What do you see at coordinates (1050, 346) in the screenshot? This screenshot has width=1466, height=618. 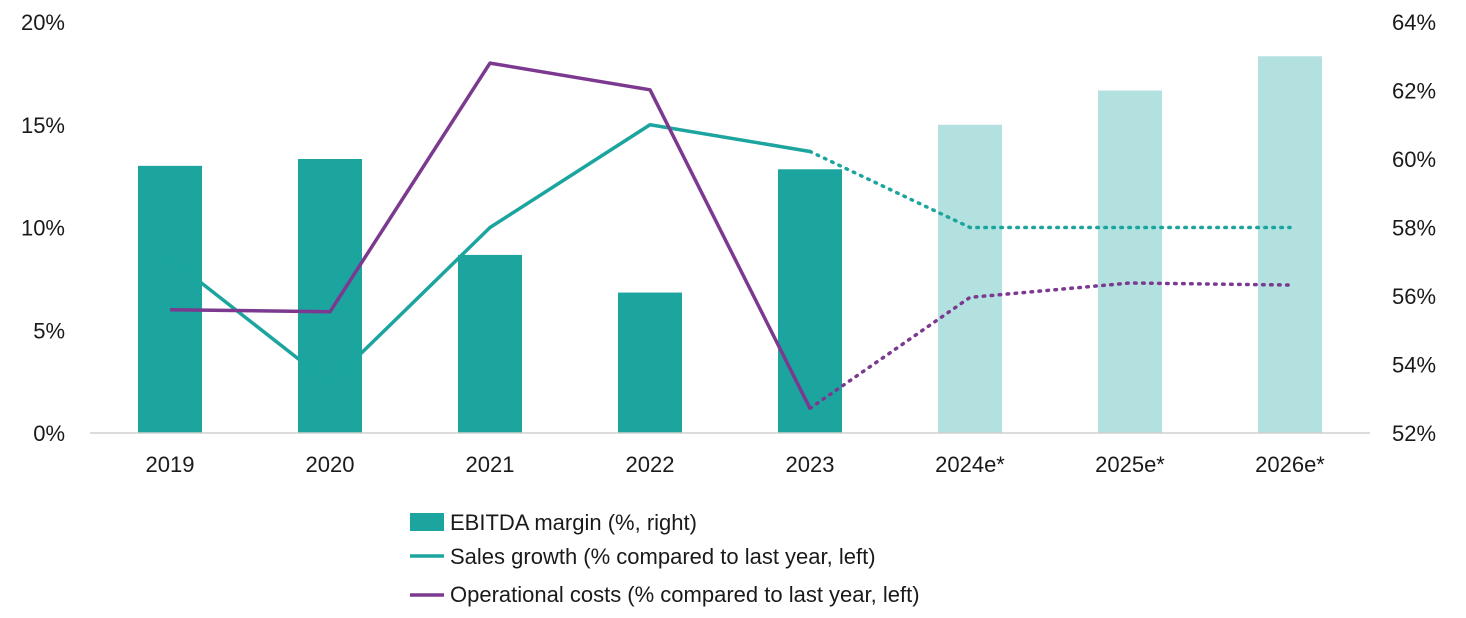 I see `line-operational-costs-estimate` at bounding box center [1050, 346].